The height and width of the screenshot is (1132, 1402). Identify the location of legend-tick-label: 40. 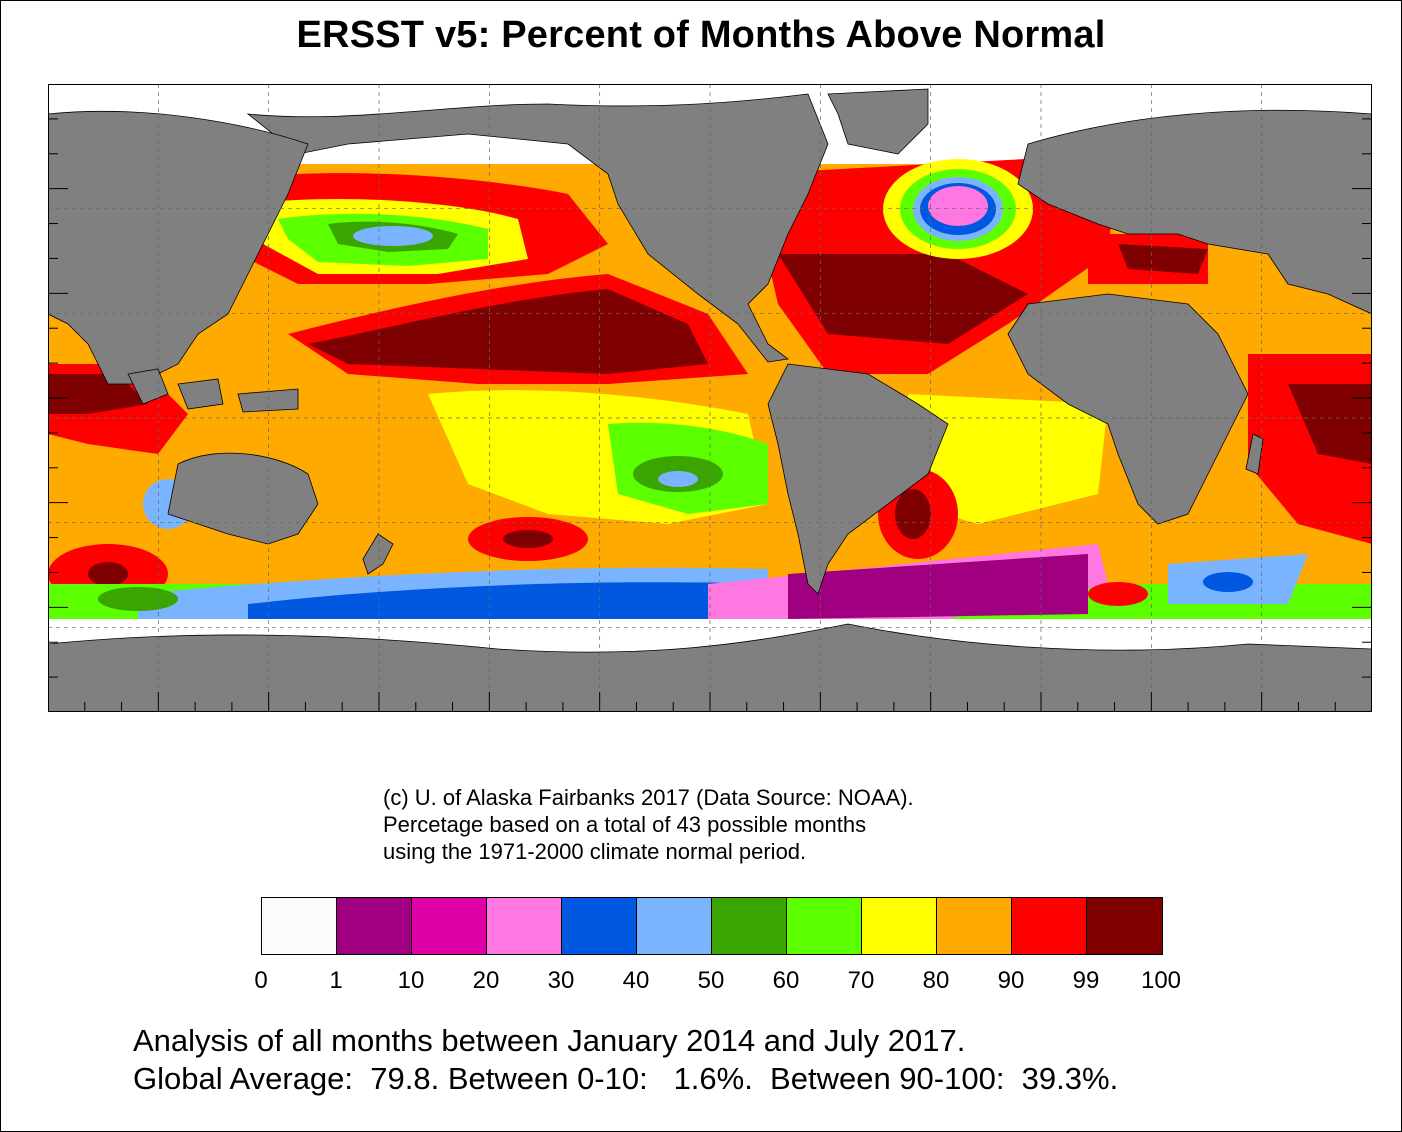
(636, 980).